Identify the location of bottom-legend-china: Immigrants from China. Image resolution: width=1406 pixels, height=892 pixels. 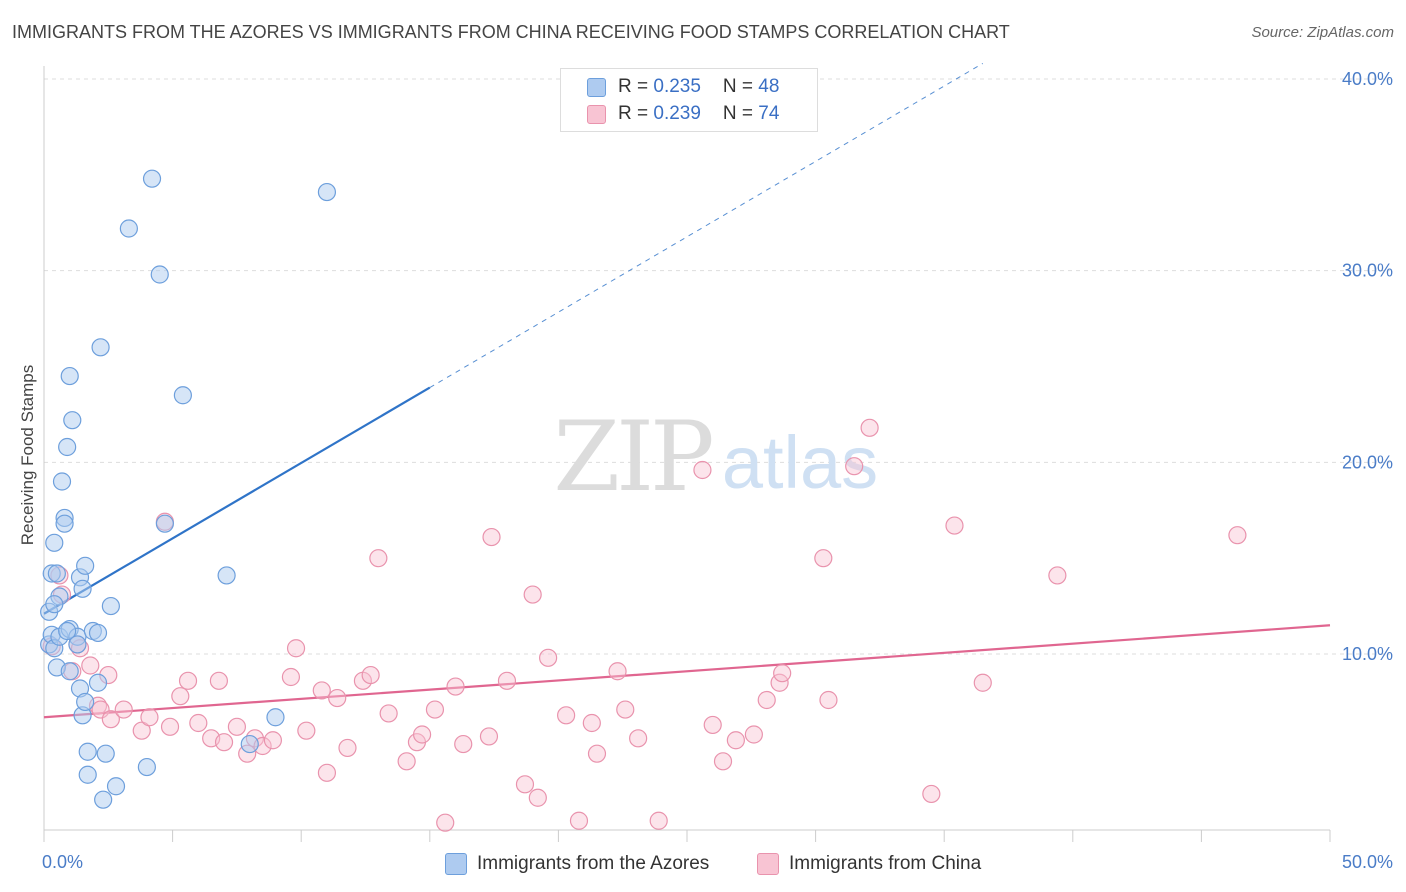
(869, 864).